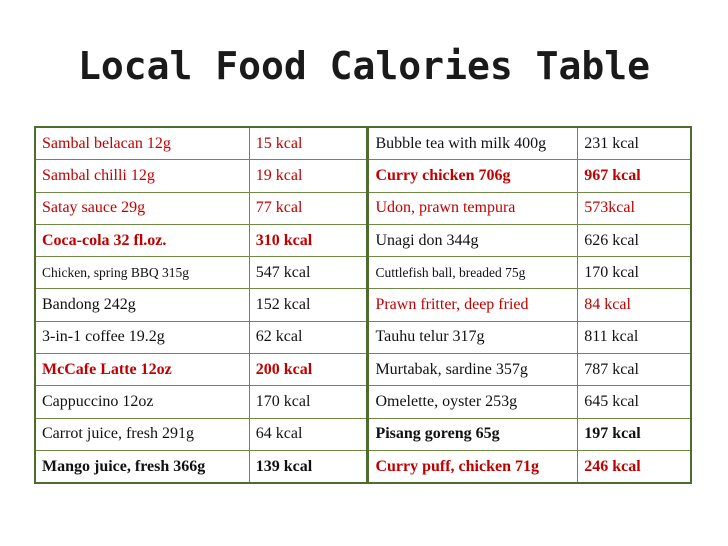 The image size is (728, 546). Describe the element at coordinates (634, 143) in the screenshot. I see `calories-cell: 231 kcal` at that location.